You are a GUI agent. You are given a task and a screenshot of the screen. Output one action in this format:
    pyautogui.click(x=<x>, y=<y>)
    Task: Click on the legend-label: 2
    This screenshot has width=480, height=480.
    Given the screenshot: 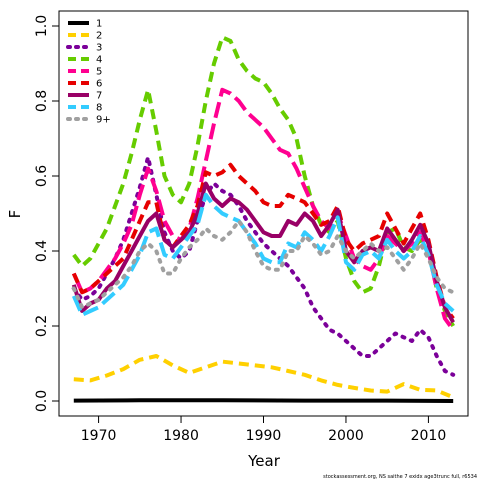 What is the action you would take?
    pyautogui.click(x=99, y=36)
    